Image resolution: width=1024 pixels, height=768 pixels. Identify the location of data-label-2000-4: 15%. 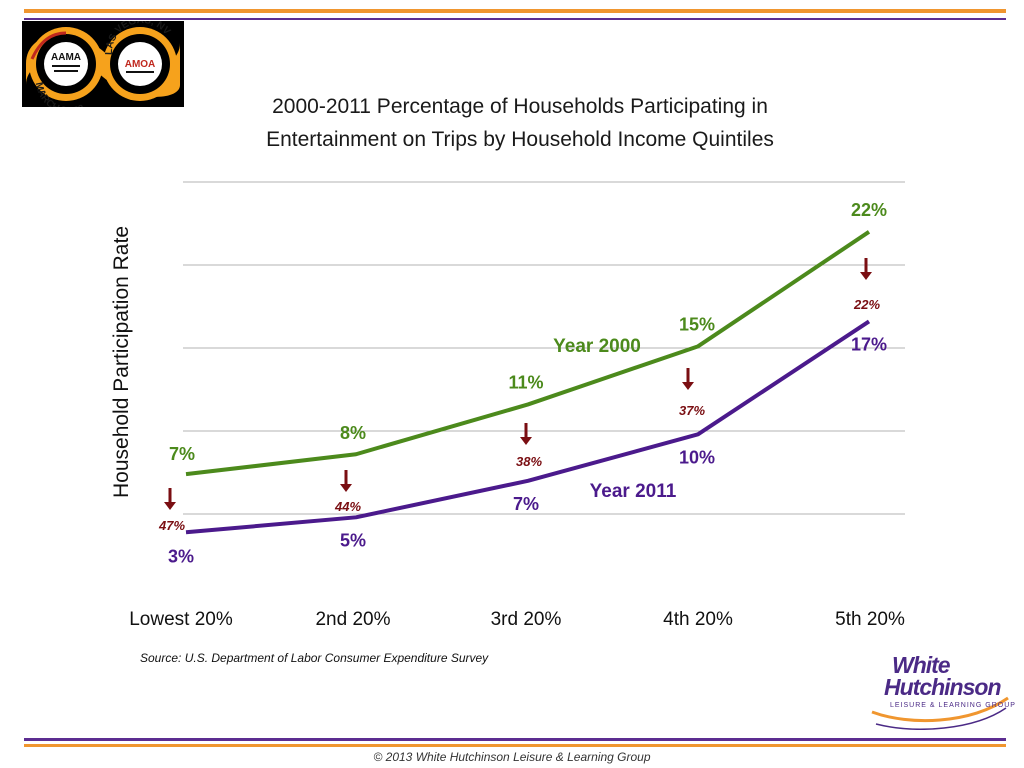
(697, 324).